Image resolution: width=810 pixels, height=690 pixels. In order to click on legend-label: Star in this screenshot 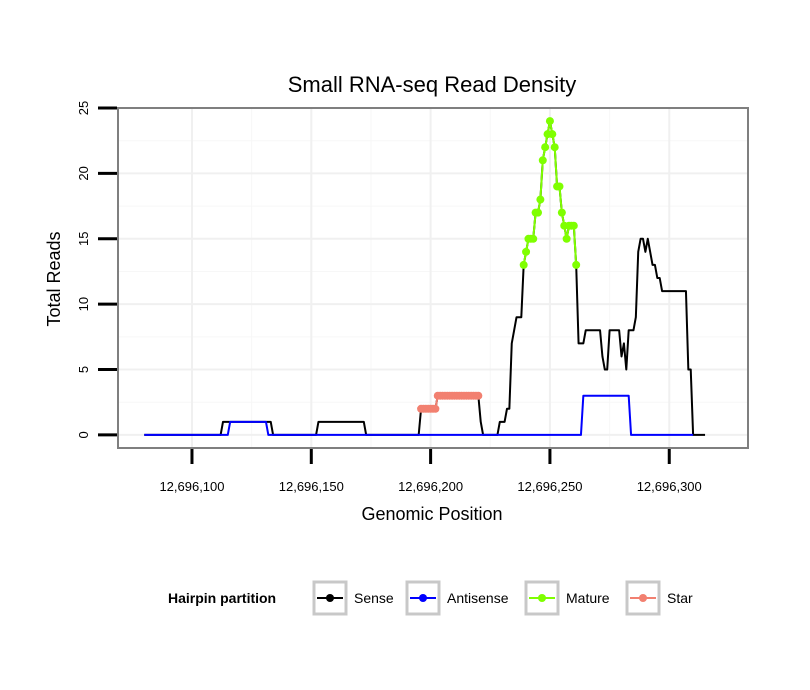, I will do `click(680, 598)`.